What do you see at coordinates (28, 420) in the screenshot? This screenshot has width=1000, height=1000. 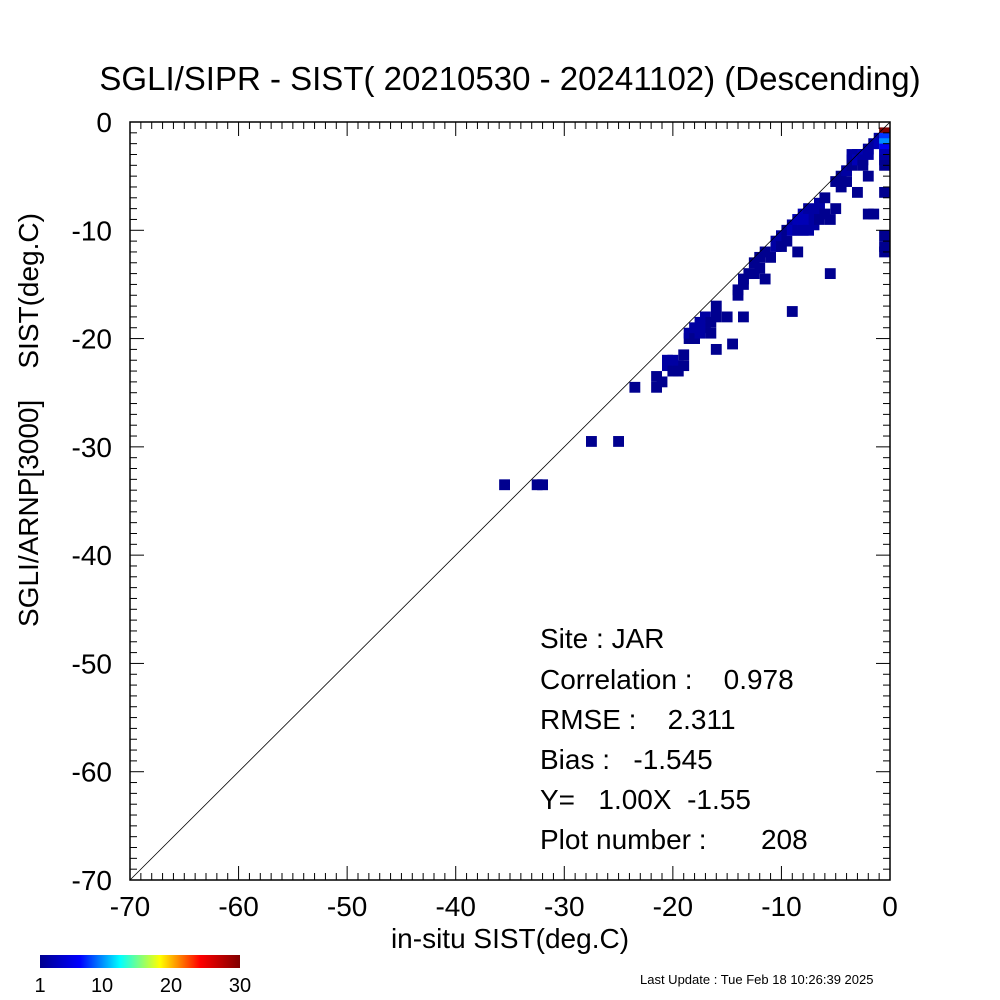 I see `y-axis-label: SGLI/ARNP[3000] SIST(deg.C)` at bounding box center [28, 420].